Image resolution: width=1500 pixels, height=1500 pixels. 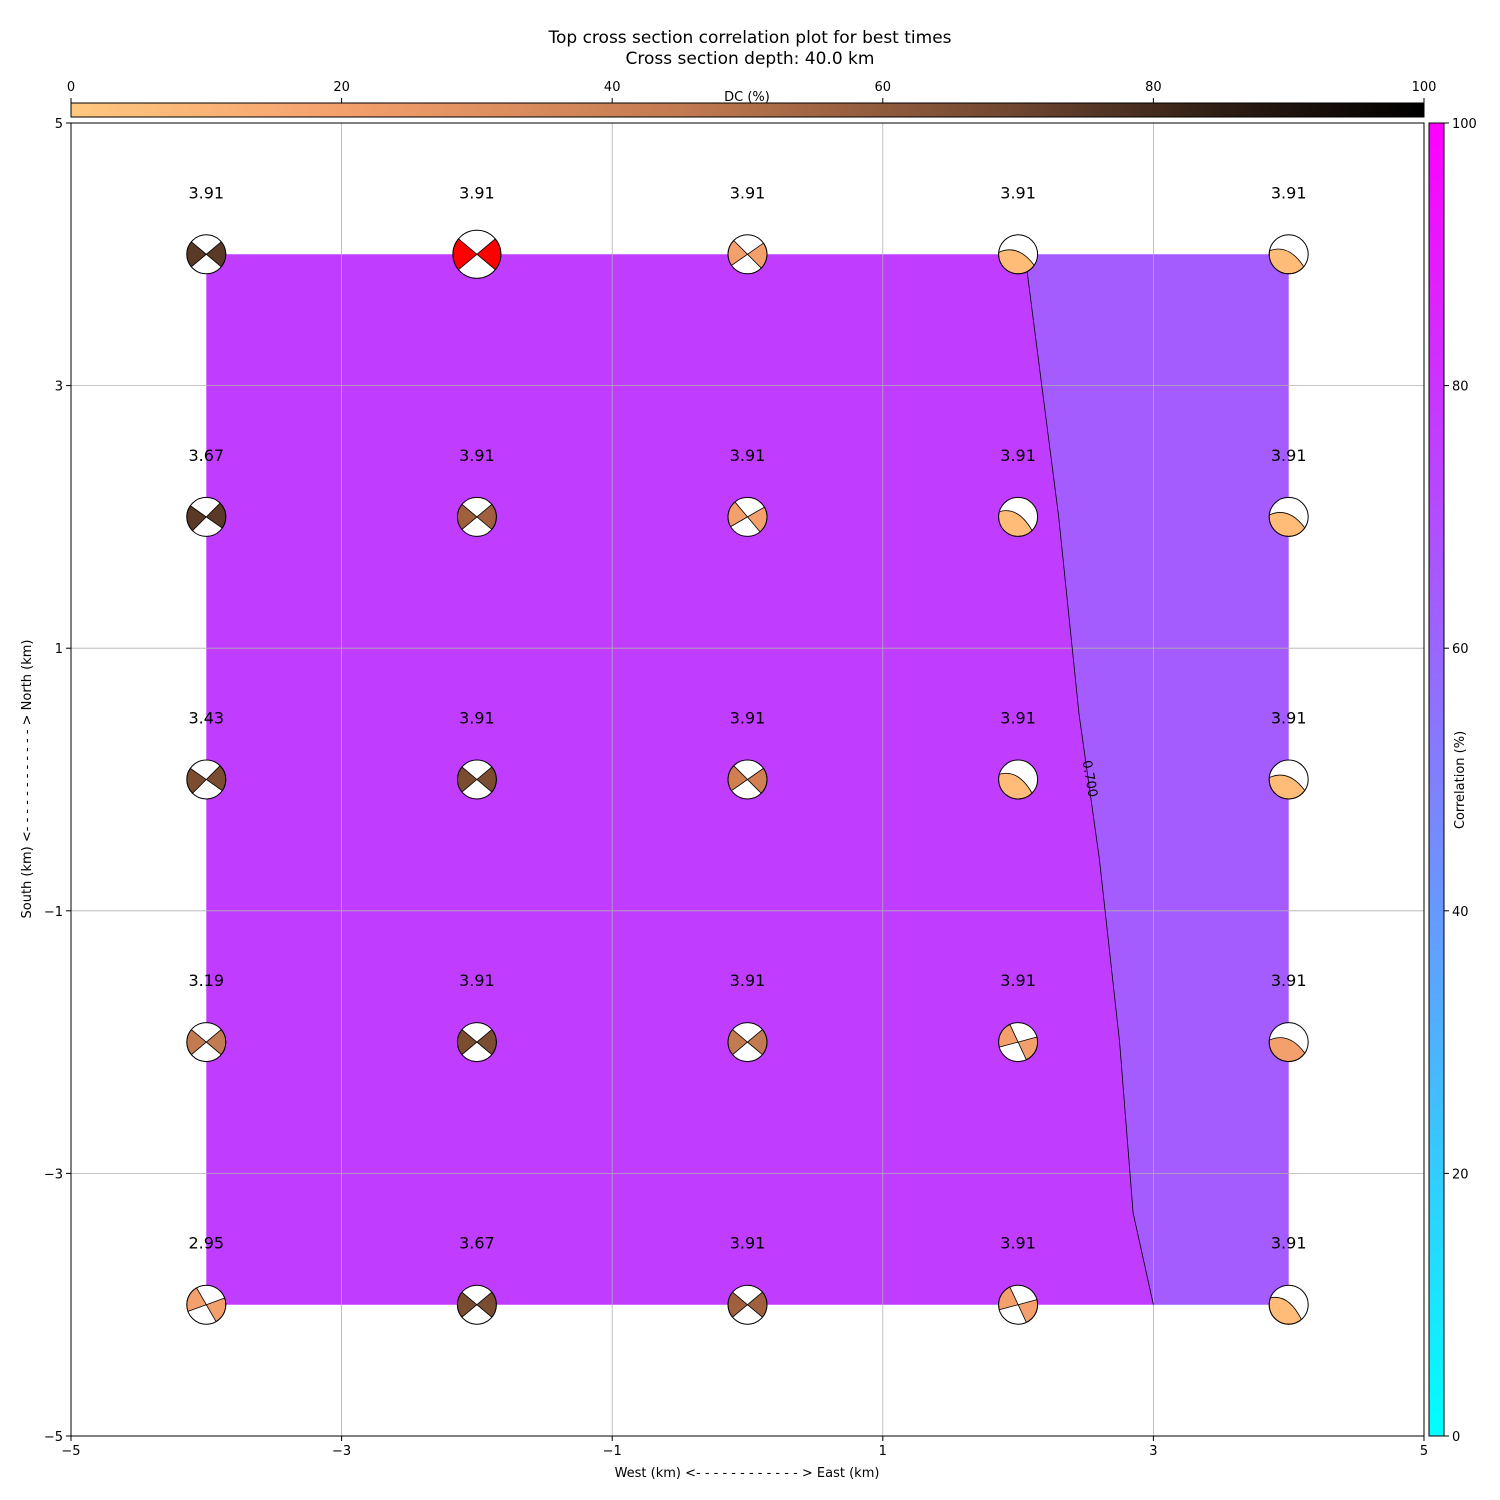 I want to click on dc-tick-label: 20, so click(x=341, y=87).